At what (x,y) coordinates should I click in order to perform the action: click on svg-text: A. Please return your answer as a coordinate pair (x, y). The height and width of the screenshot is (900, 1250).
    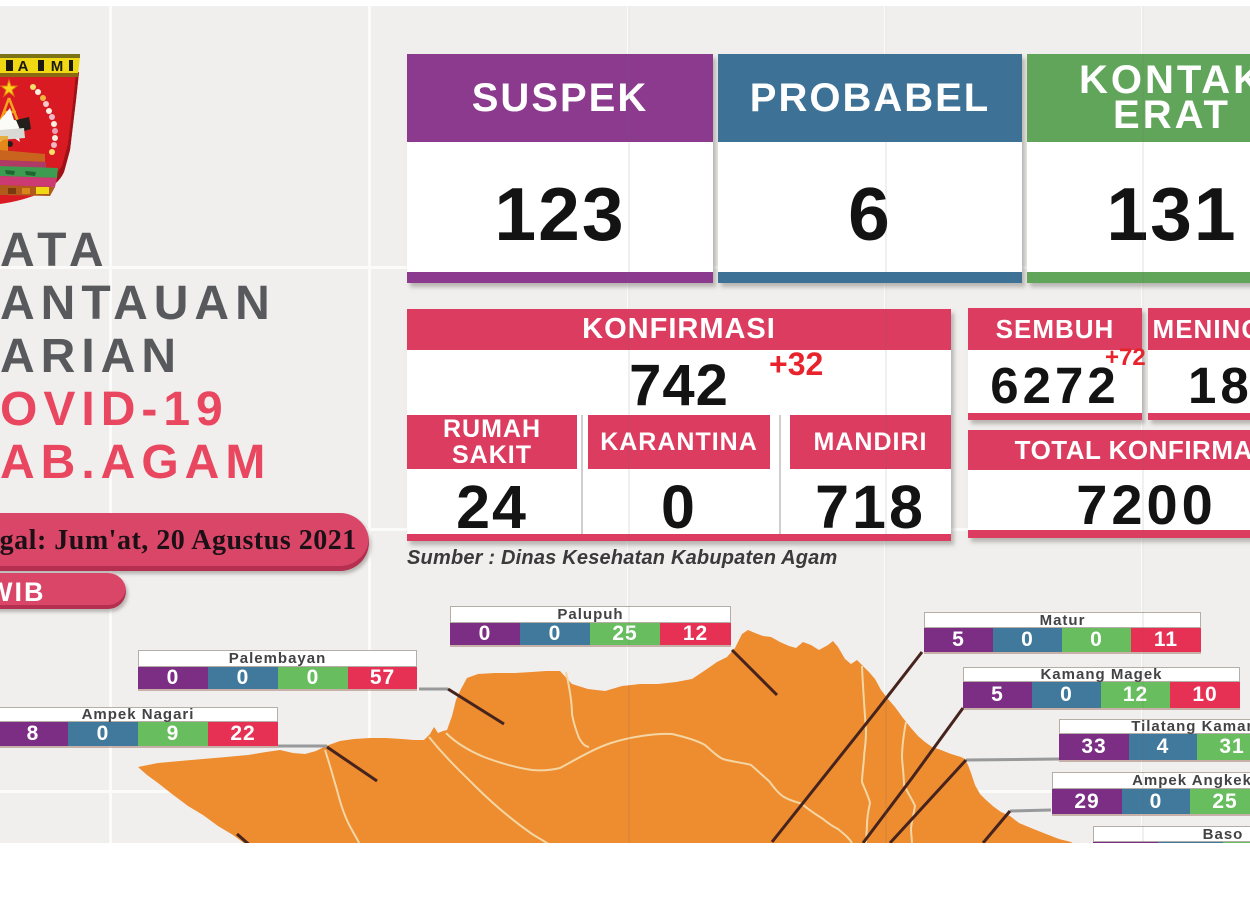
    Looking at the image, I should click on (23, 66).